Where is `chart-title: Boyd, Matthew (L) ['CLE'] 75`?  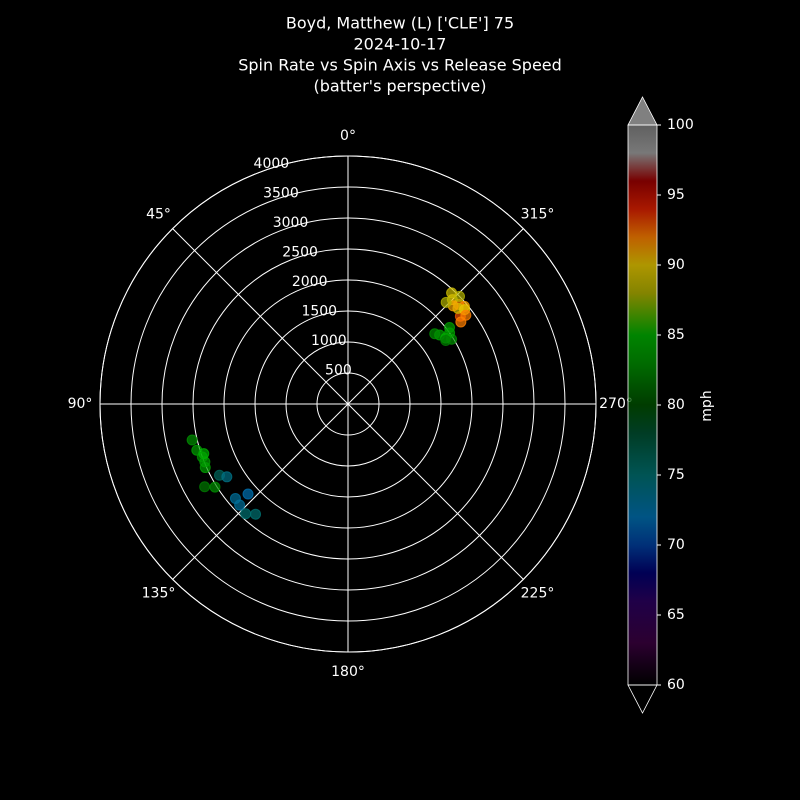
chart-title: Boyd, Matthew (L) ['CLE'] 75 is located at coordinates (400, 23).